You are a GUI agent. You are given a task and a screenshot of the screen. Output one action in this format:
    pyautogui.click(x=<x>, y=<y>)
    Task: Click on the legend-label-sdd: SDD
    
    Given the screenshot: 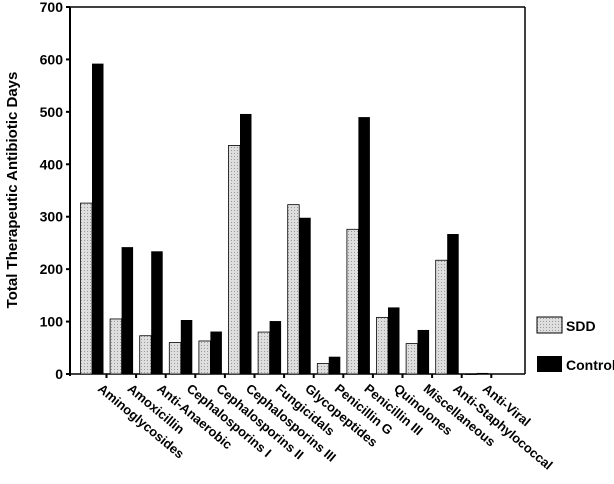 What is the action you would take?
    pyautogui.click(x=581, y=326)
    